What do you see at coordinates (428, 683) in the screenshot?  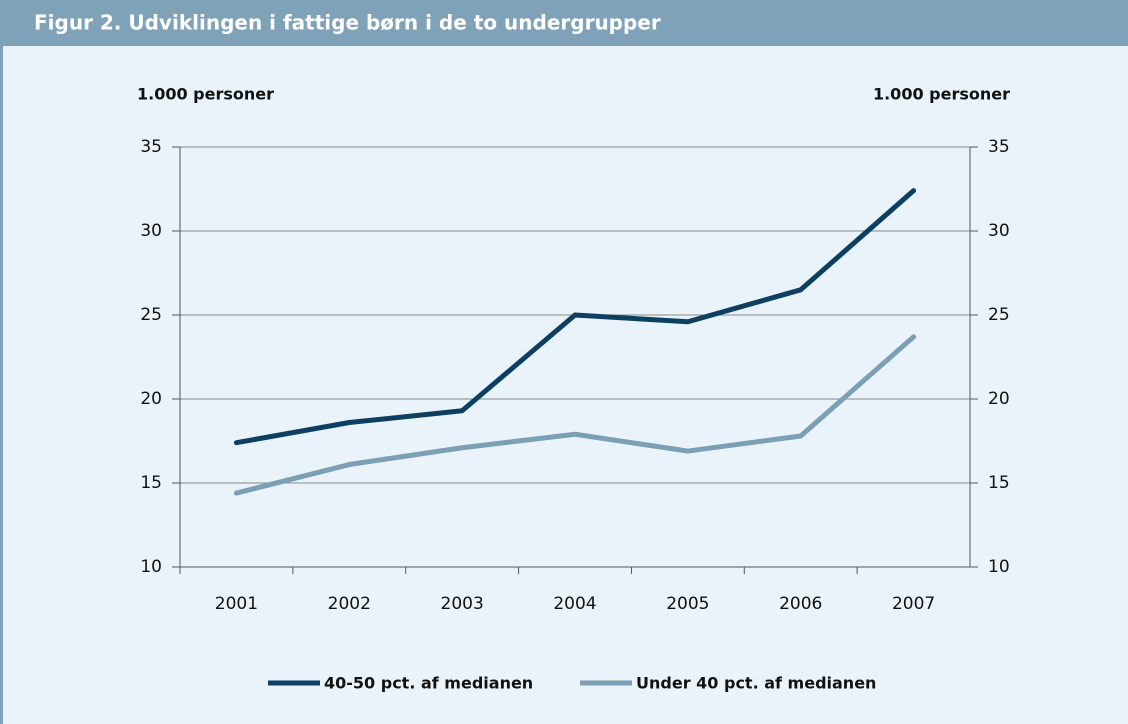 I see `legend-label: 40-50 pct. af medianen` at bounding box center [428, 683].